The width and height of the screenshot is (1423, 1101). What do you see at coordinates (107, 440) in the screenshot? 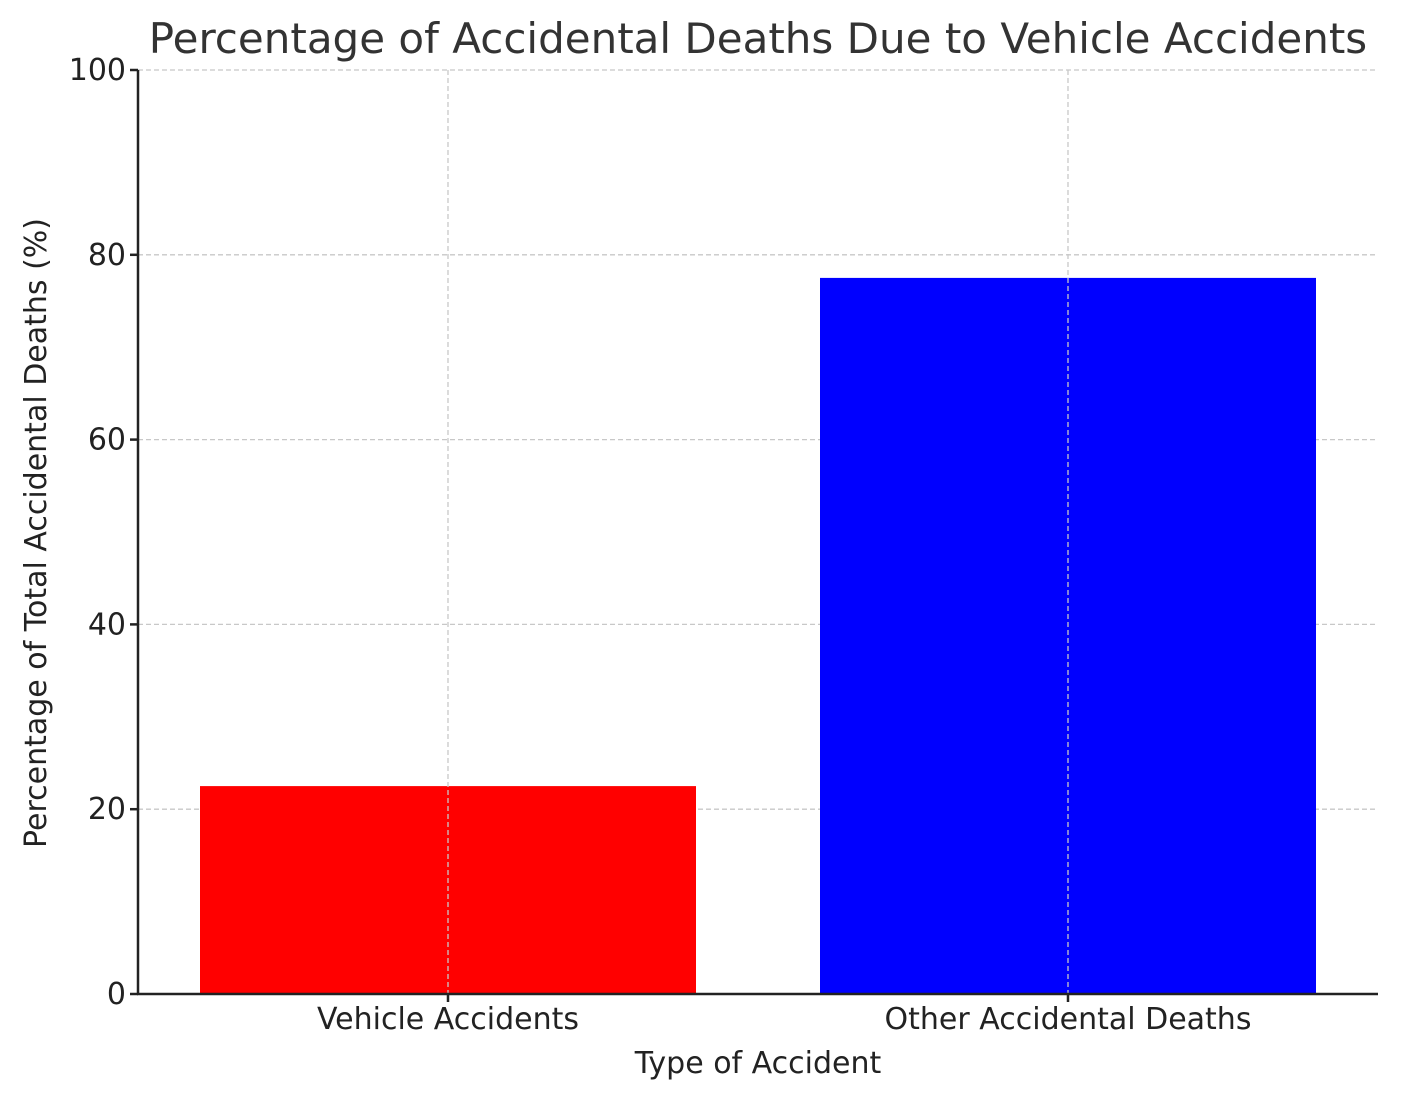
I see `y-tick-label: 60` at bounding box center [107, 440].